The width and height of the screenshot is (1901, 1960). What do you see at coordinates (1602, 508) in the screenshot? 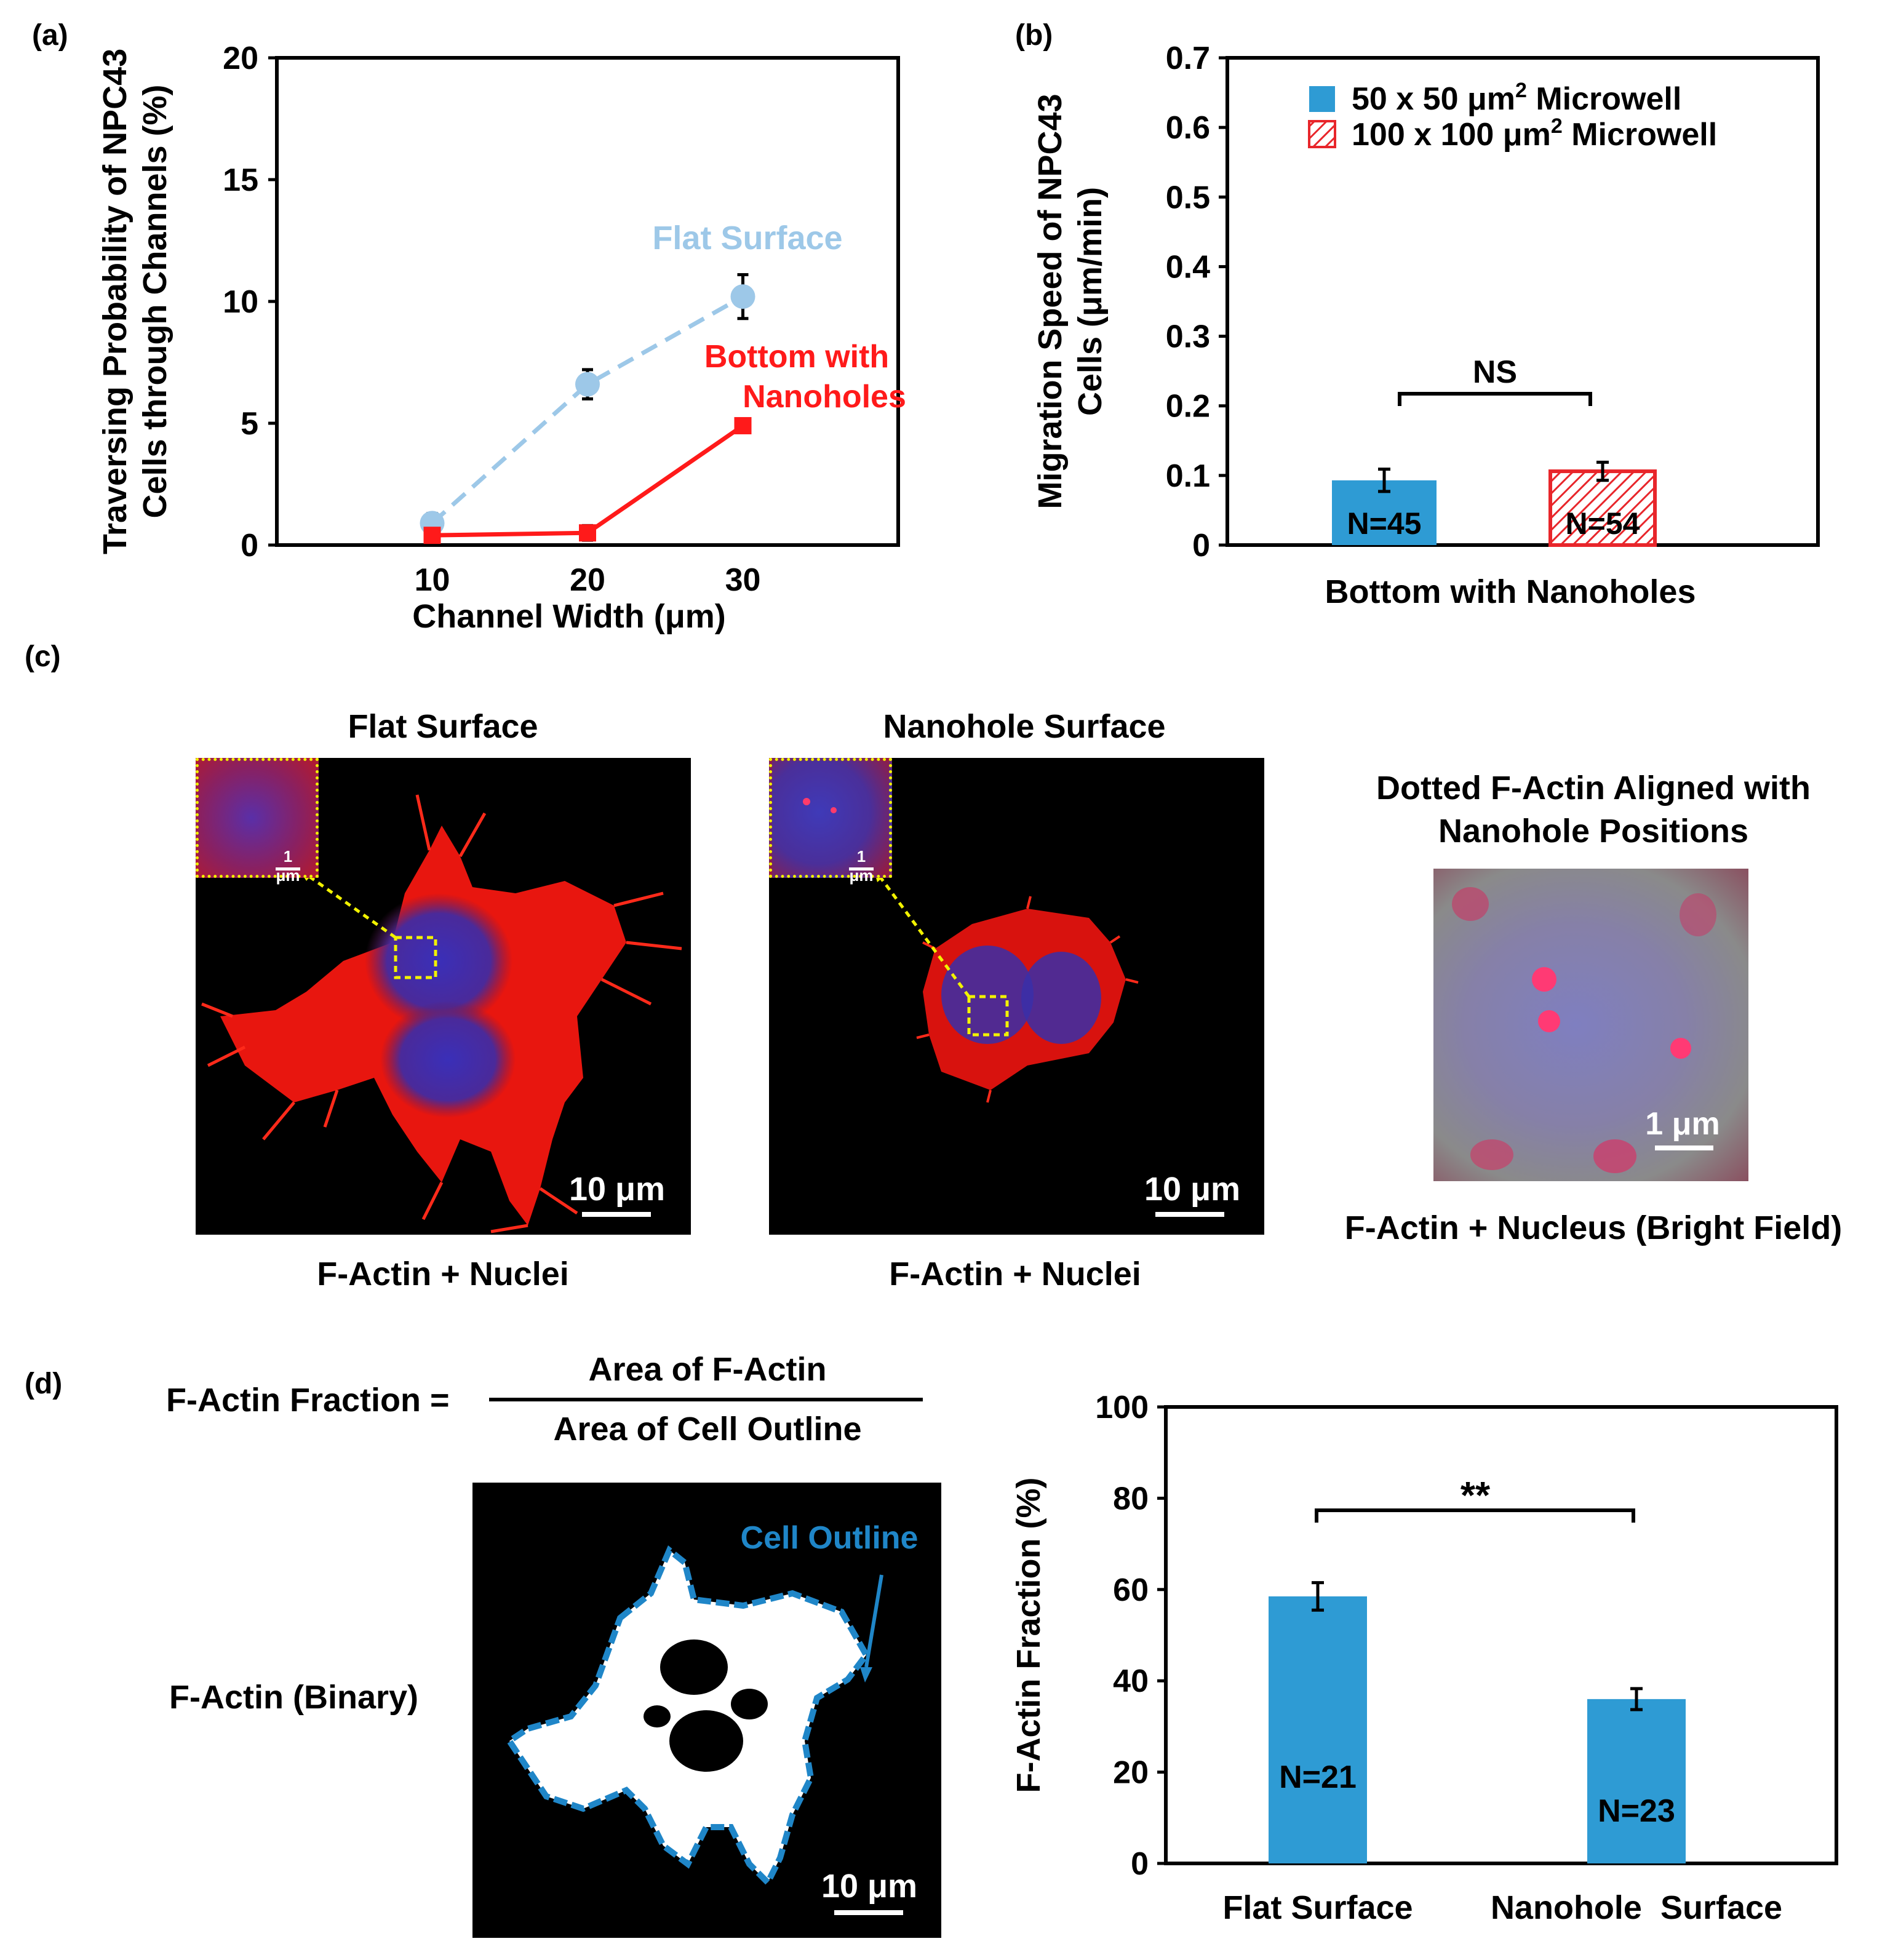
I see `chart-b-bar` at bounding box center [1602, 508].